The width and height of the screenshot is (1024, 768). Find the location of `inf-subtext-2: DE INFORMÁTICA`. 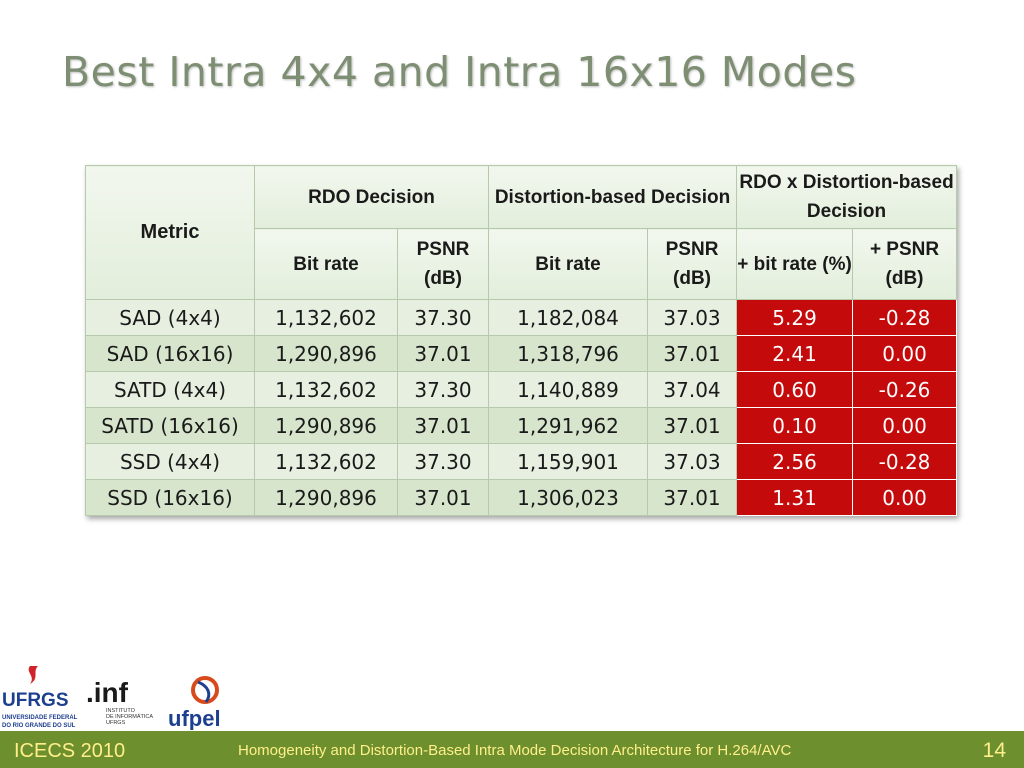

inf-subtext-2: DE INFORMÁTICA is located at coordinates (129, 716).